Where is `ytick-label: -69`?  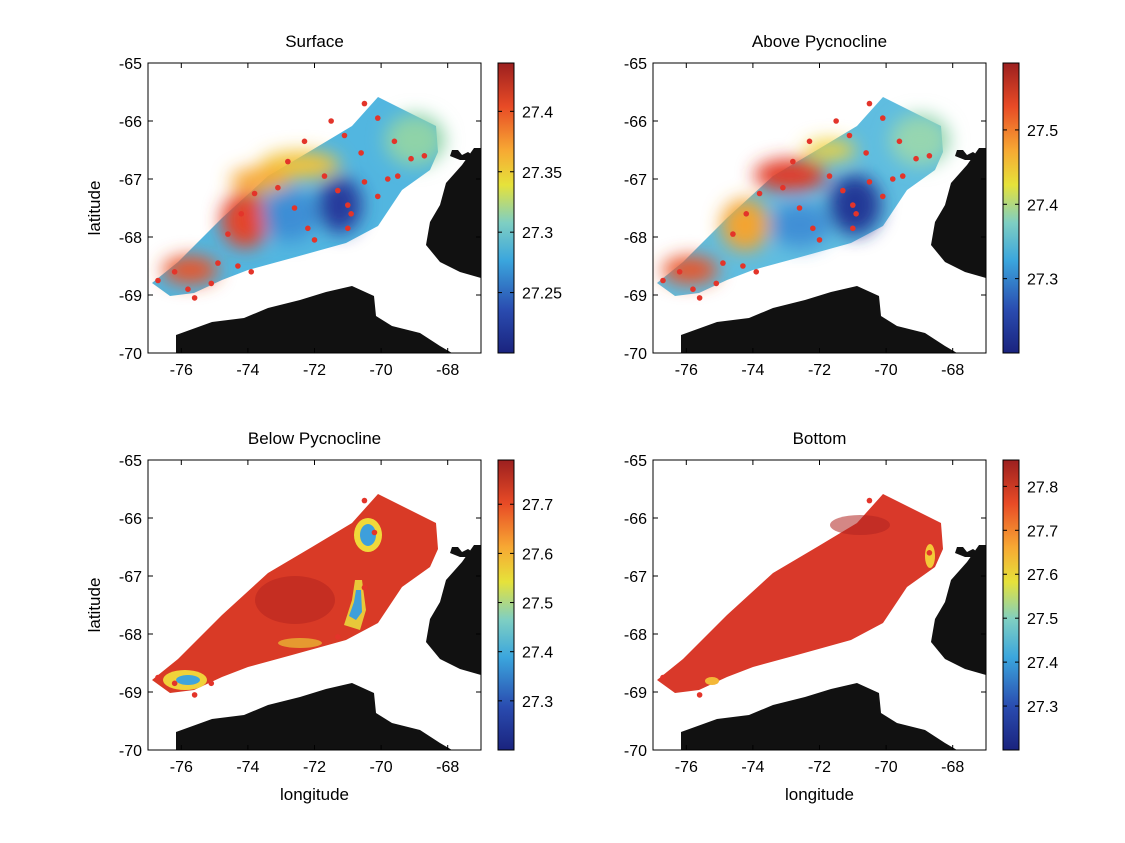 ytick-label: -69 is located at coordinates (635, 693).